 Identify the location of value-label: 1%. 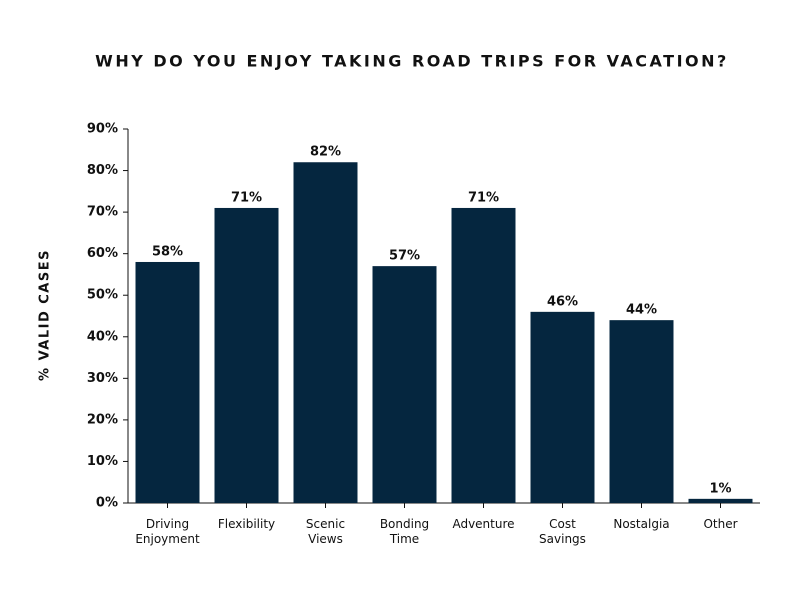
(720, 488).